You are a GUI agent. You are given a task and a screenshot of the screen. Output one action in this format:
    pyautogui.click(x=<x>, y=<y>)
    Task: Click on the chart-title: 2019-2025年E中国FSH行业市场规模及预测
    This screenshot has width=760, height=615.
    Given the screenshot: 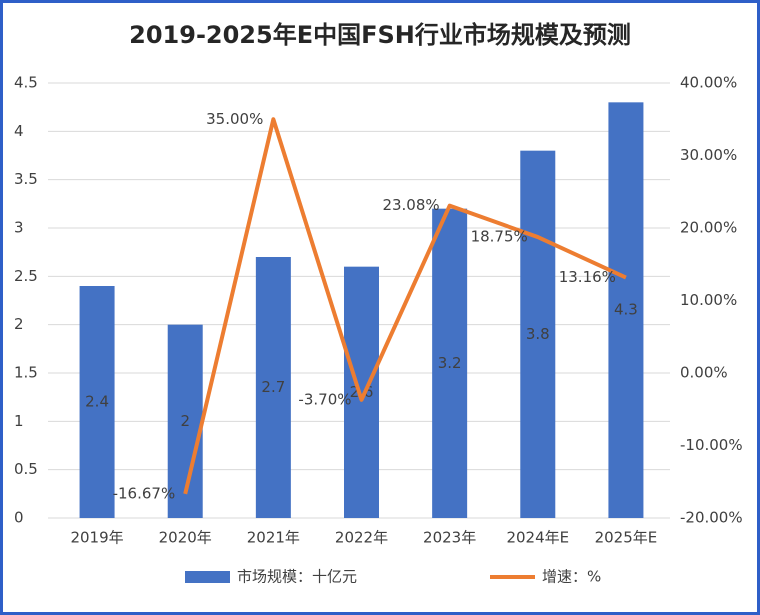 What is the action you would take?
    pyautogui.click(x=380, y=35)
    